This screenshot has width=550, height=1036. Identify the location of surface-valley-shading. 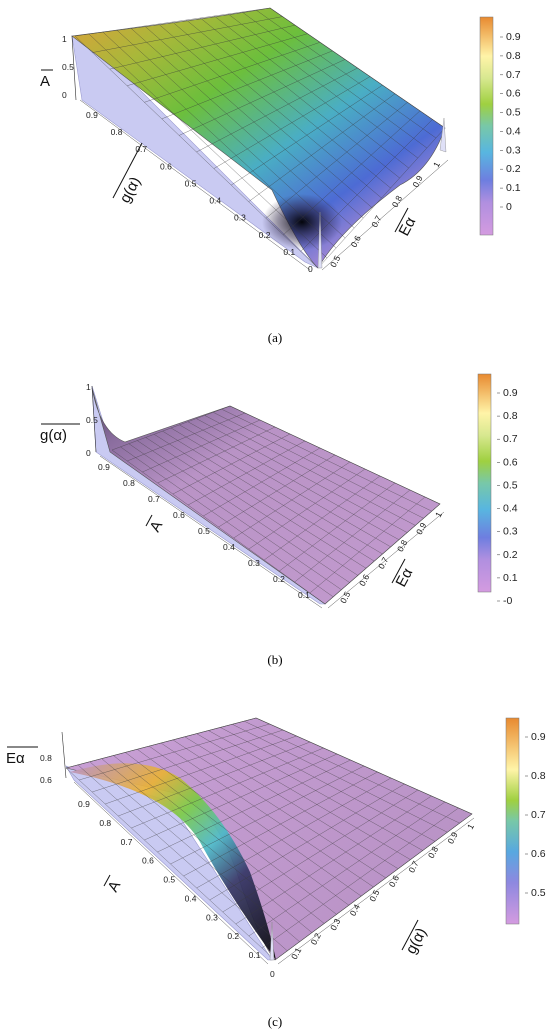
(302, 222).